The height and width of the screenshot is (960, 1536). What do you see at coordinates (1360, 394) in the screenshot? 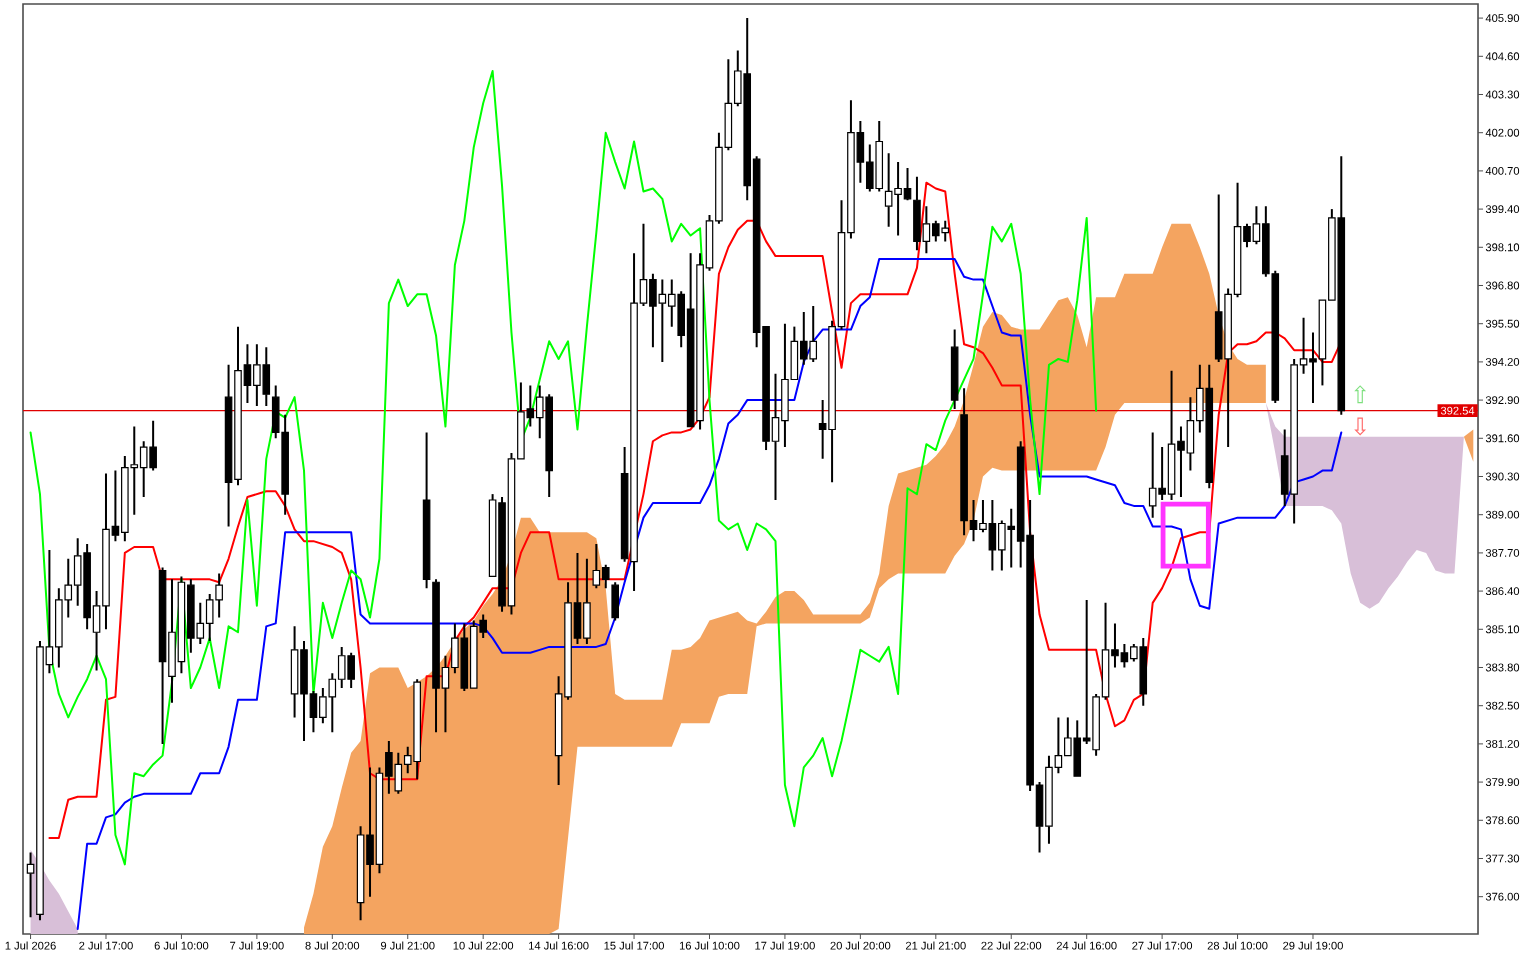
I see `annotation: ⇧` at bounding box center [1360, 394].